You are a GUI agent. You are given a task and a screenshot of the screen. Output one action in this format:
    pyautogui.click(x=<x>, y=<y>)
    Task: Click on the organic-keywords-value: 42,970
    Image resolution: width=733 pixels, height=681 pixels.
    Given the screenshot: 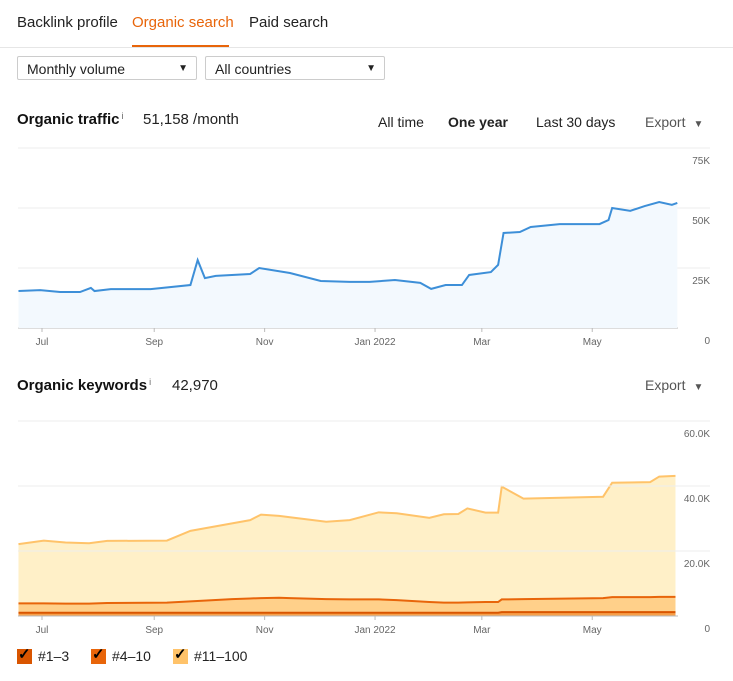 What is the action you would take?
    pyautogui.click(x=195, y=385)
    